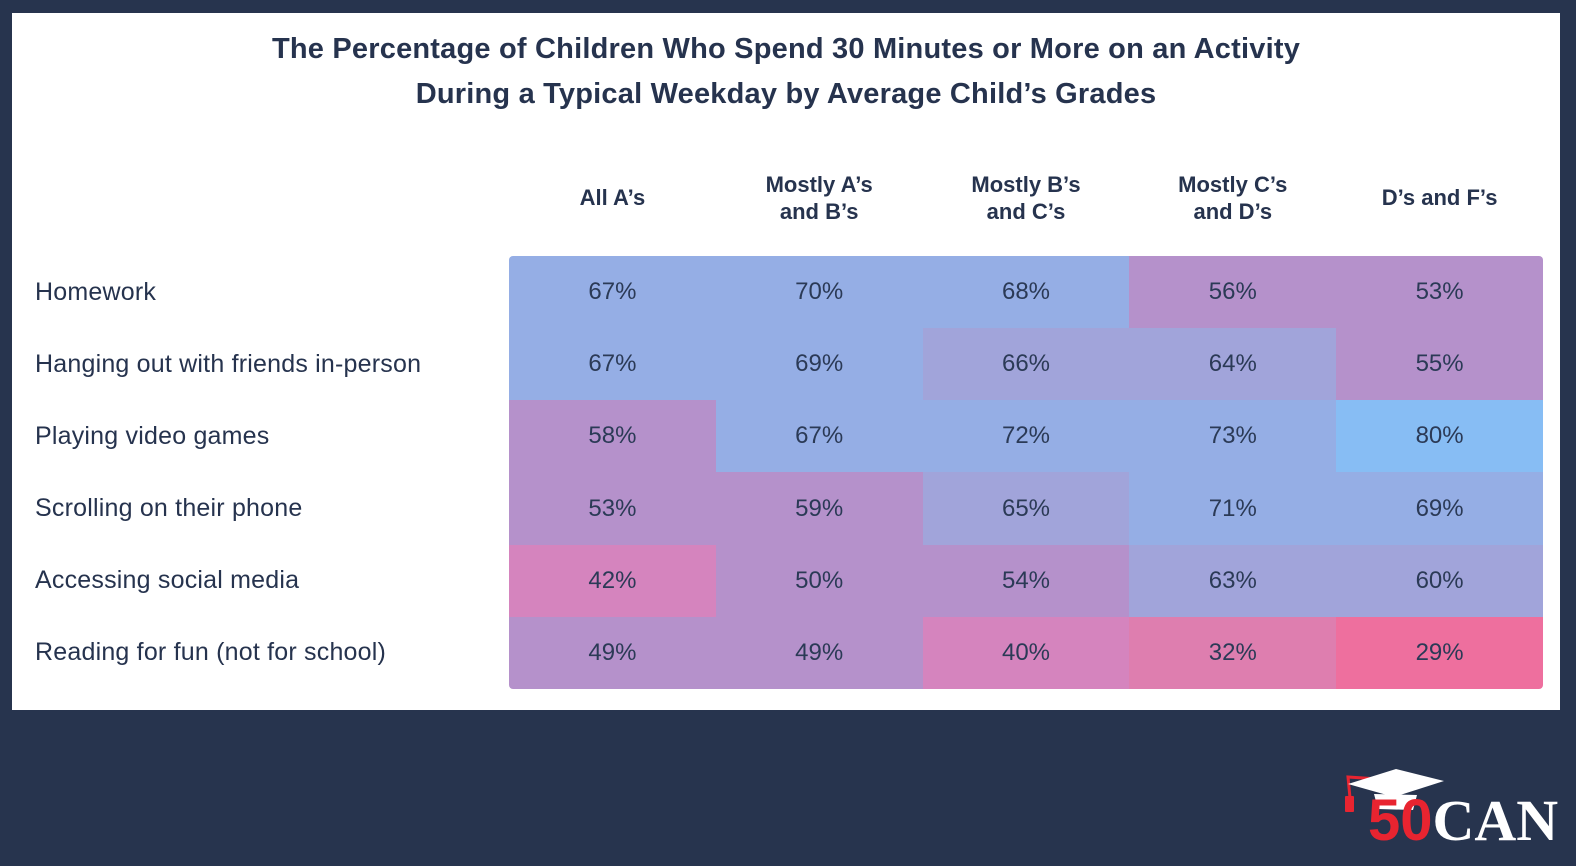 The height and width of the screenshot is (866, 1576). Describe the element at coordinates (819, 508) in the screenshot. I see `heatmap-cell: 59%` at that location.